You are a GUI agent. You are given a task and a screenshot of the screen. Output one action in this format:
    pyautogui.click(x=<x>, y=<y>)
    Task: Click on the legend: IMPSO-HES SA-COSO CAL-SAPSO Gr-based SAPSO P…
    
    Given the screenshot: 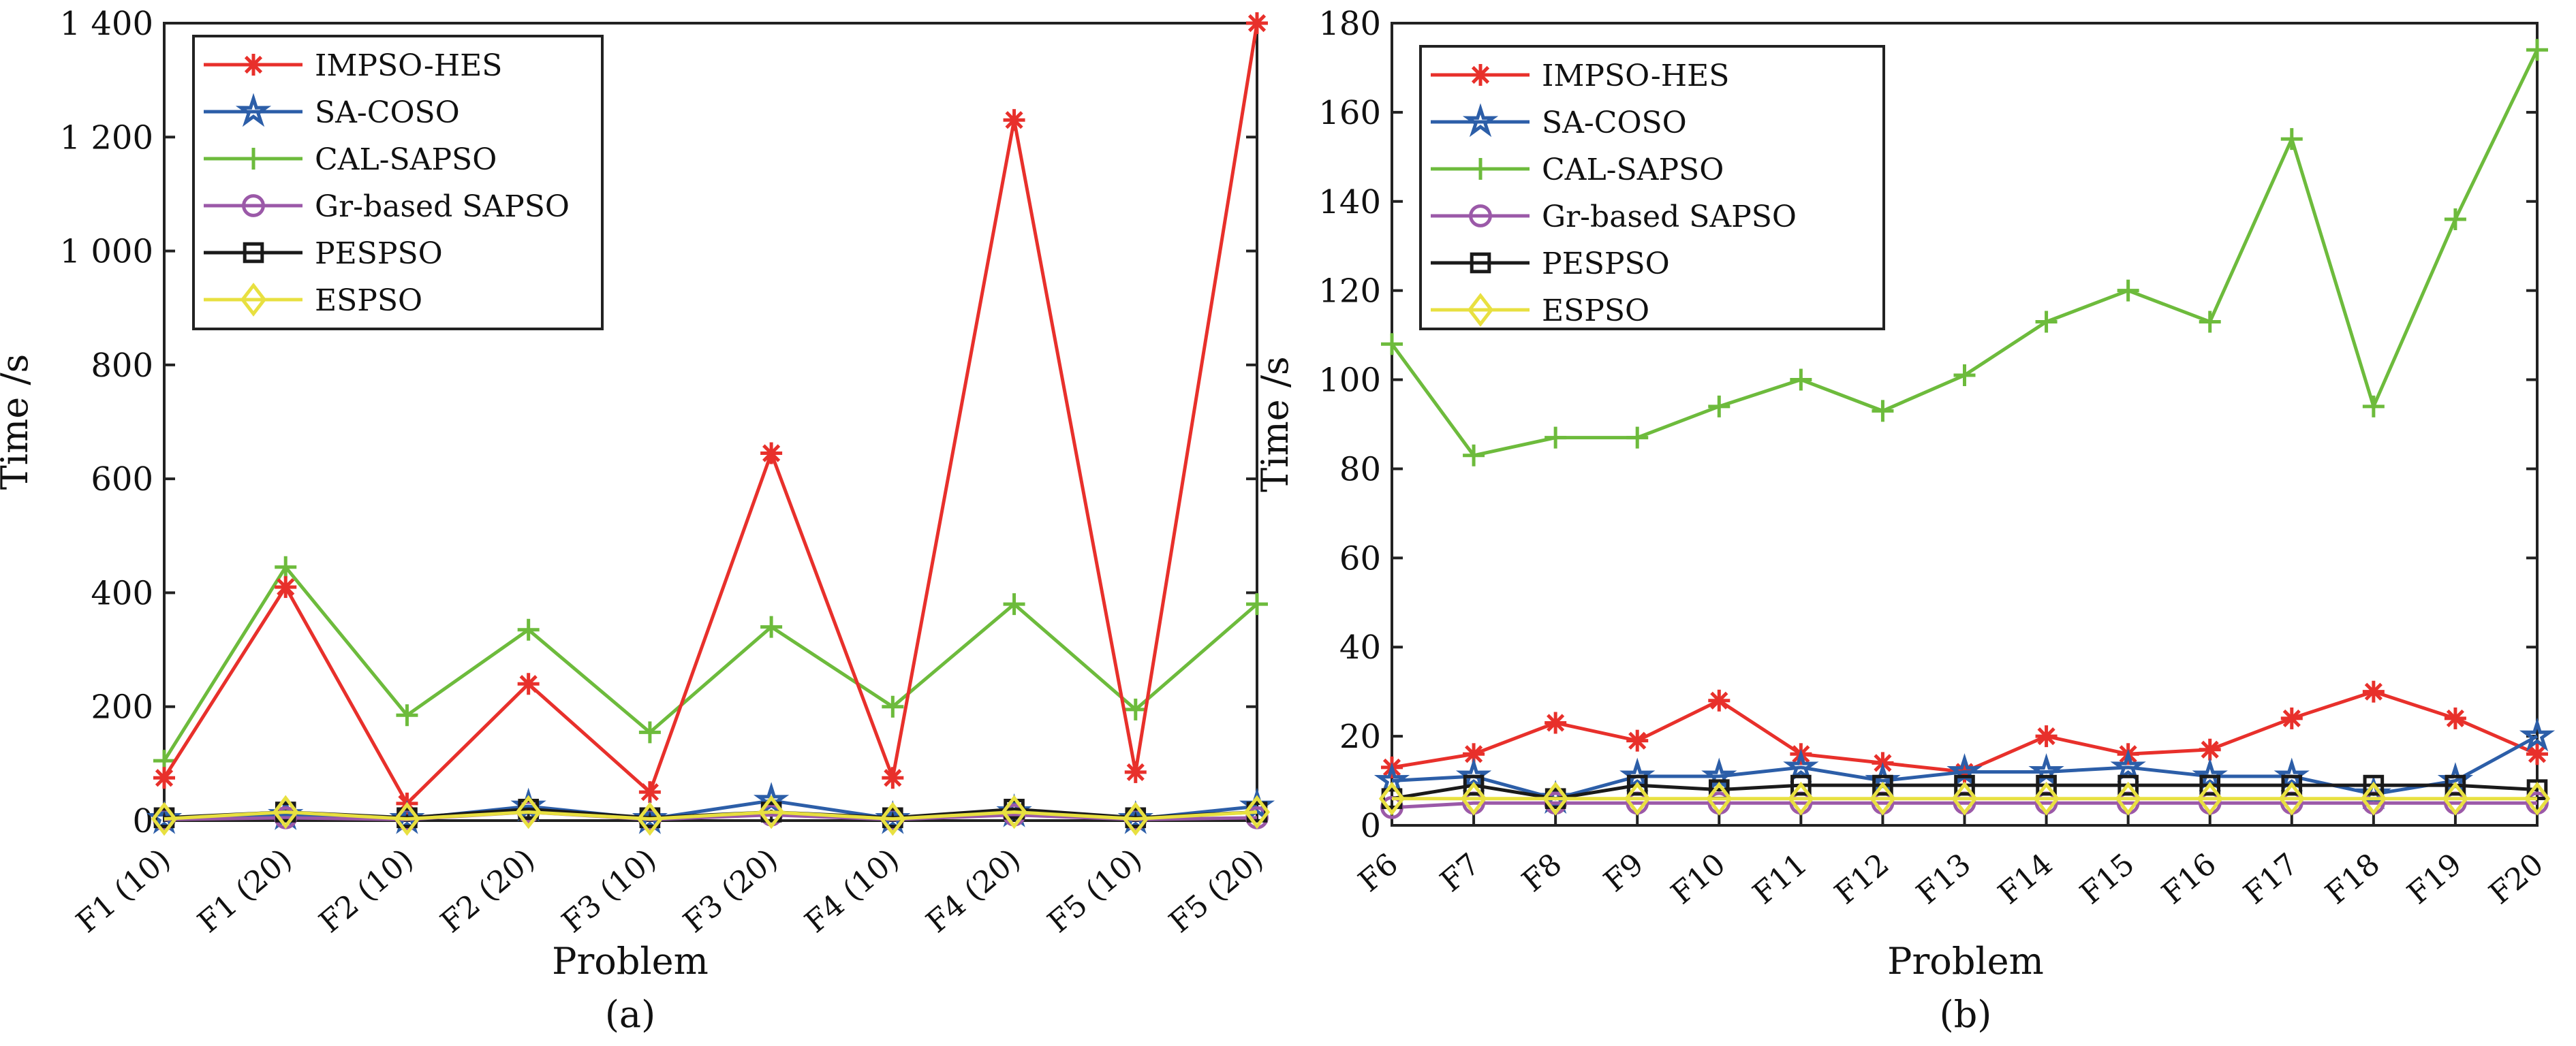 What is the action you would take?
    pyautogui.click(x=1652, y=187)
    